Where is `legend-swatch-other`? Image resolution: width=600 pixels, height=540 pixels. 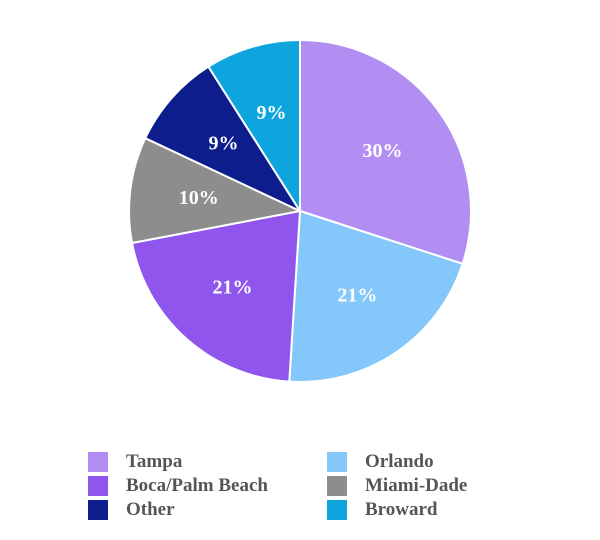 legend-swatch-other is located at coordinates (98, 510).